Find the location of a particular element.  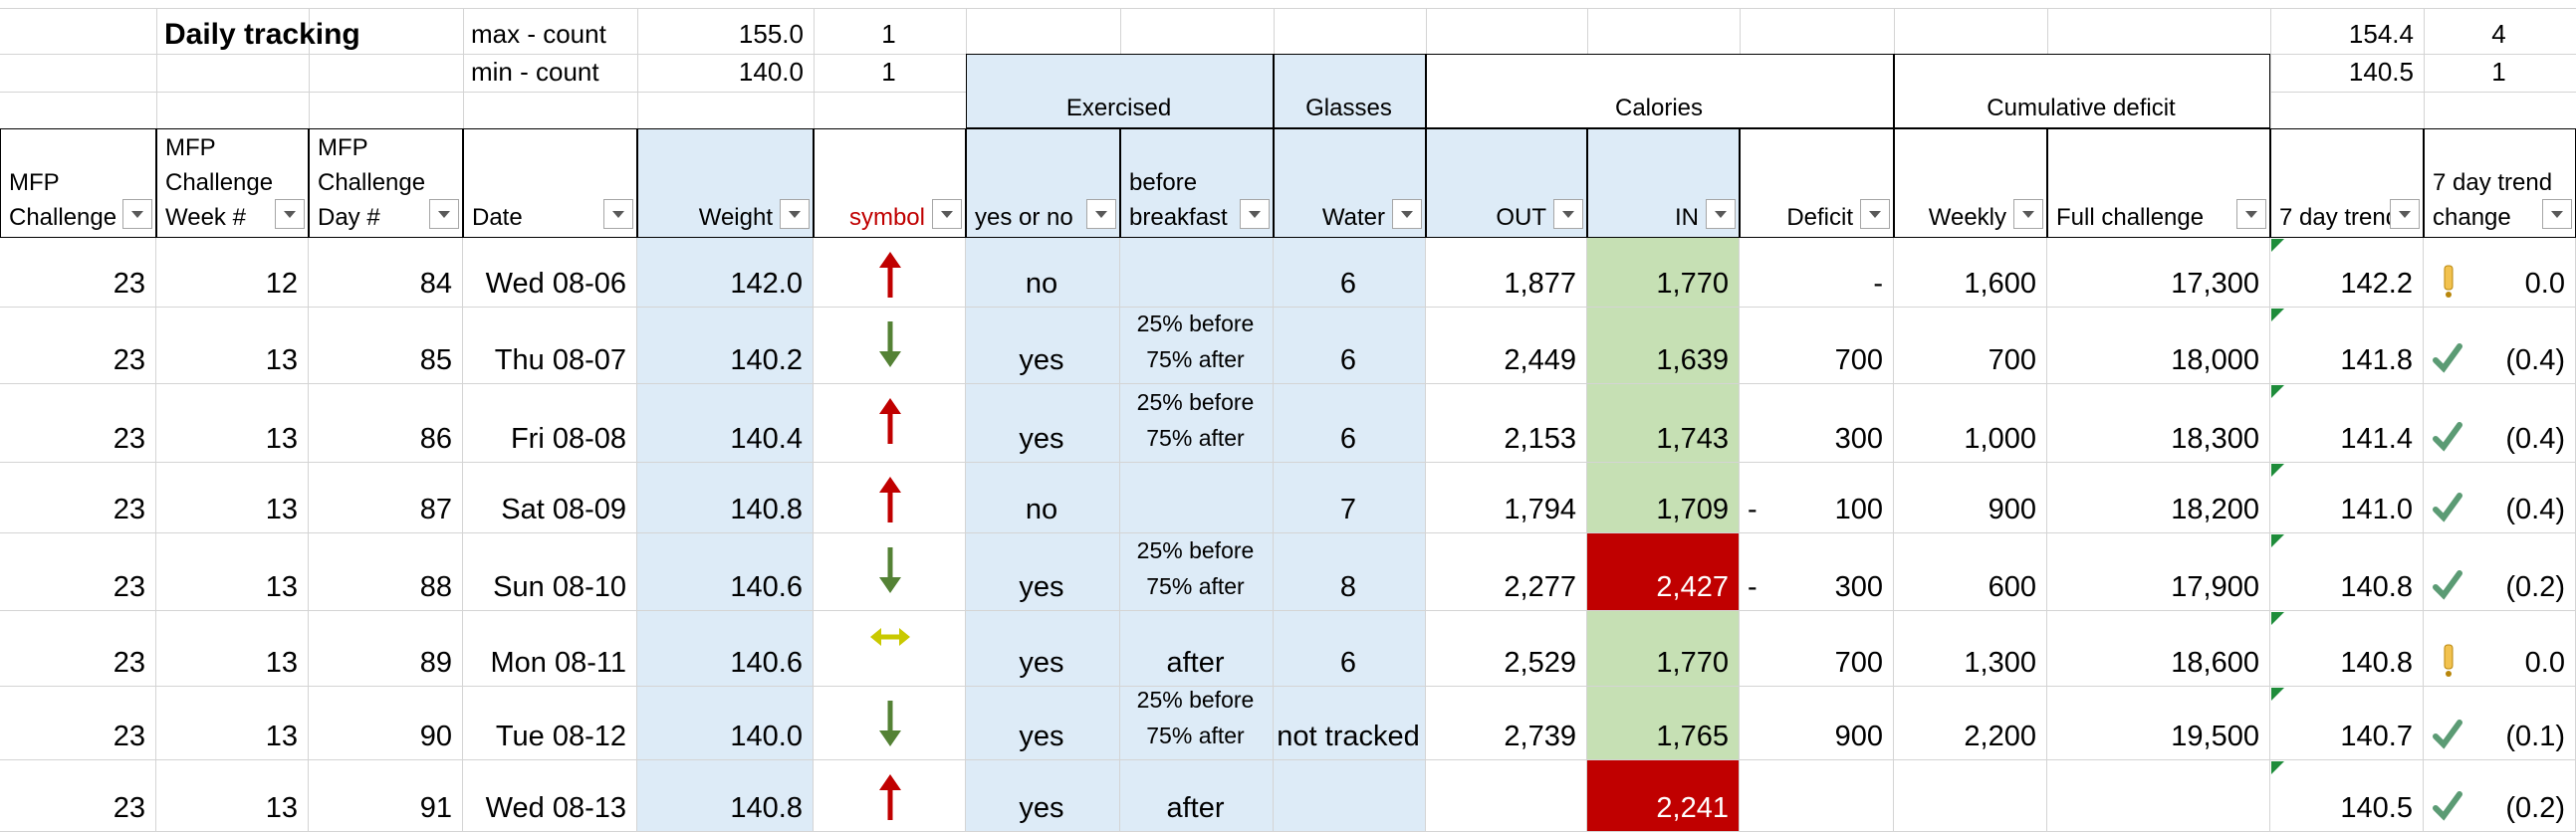

cell-text: IN is located at coordinates (1687, 217).